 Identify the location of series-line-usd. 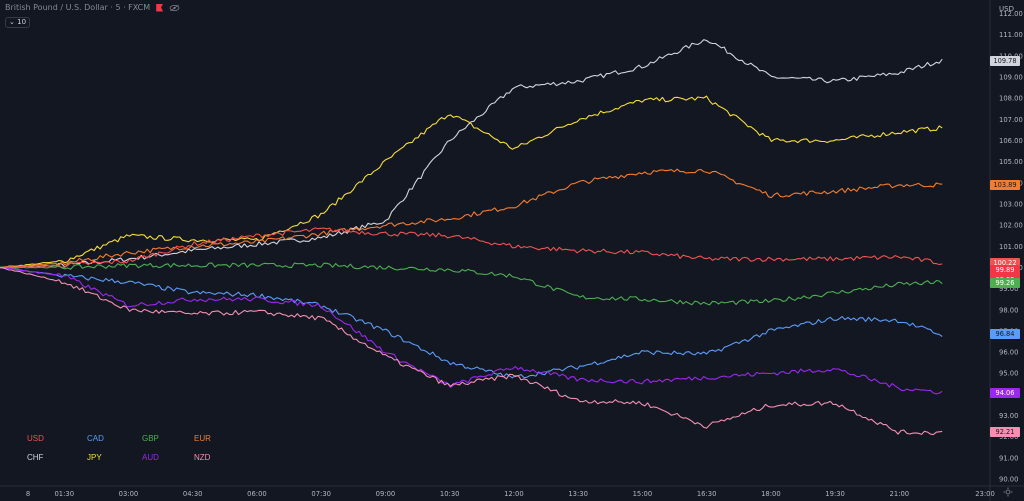
(471, 248).